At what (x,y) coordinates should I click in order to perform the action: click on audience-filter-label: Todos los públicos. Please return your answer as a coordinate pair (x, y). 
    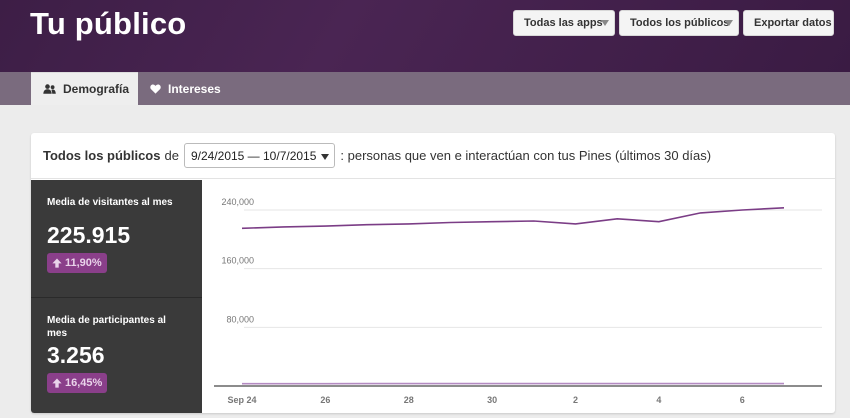
    Looking at the image, I should click on (680, 23).